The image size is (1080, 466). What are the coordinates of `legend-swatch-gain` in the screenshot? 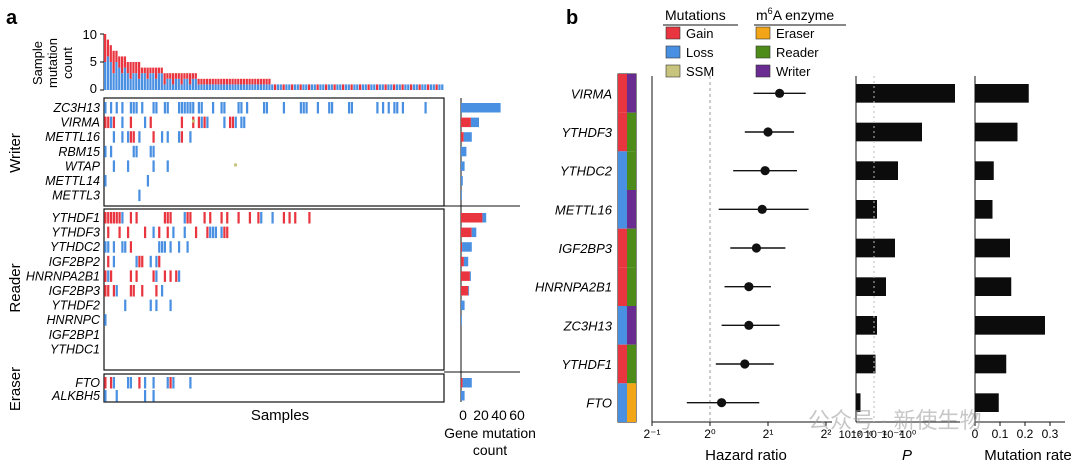 It's located at (673, 33).